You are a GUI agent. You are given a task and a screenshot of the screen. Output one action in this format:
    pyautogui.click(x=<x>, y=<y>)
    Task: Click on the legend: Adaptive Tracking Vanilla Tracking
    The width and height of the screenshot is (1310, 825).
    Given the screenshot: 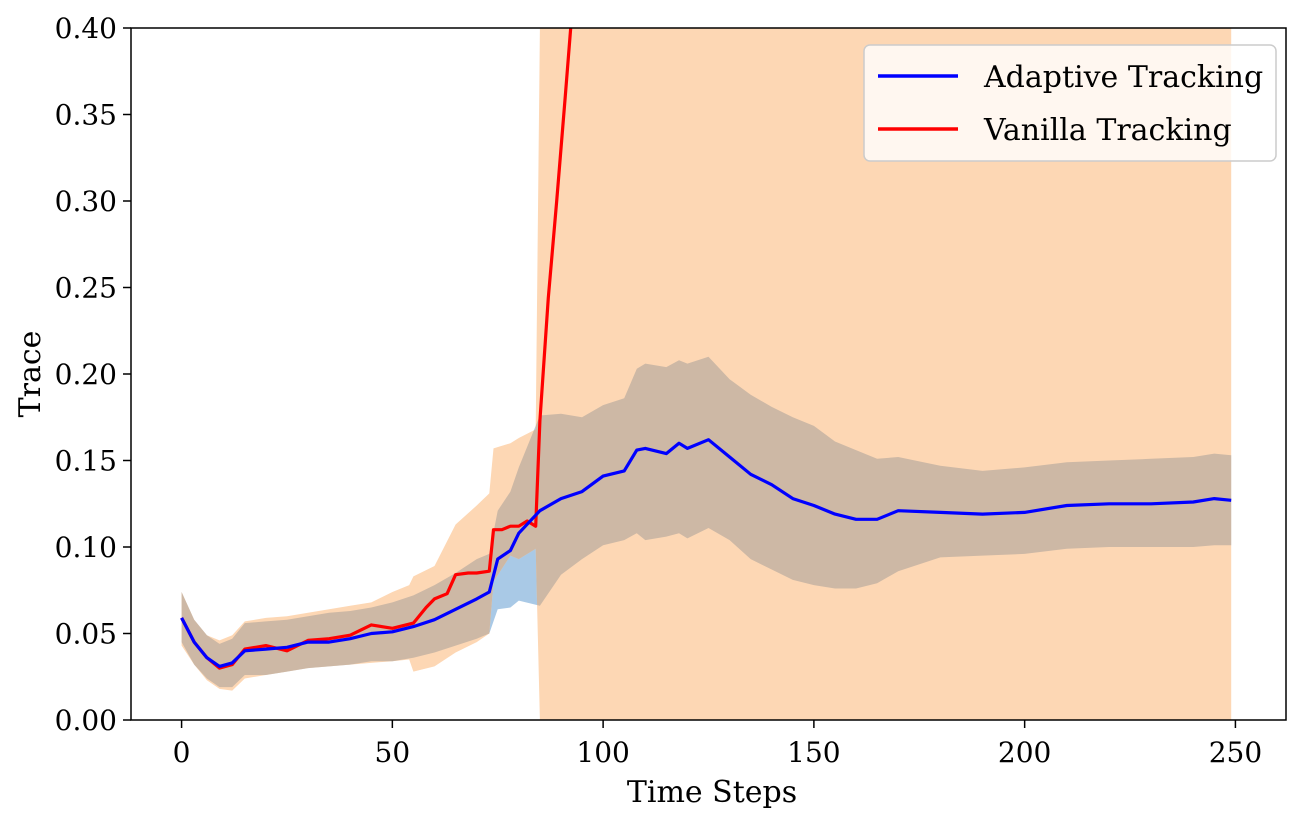 What is the action you would take?
    pyautogui.click(x=1070, y=103)
    